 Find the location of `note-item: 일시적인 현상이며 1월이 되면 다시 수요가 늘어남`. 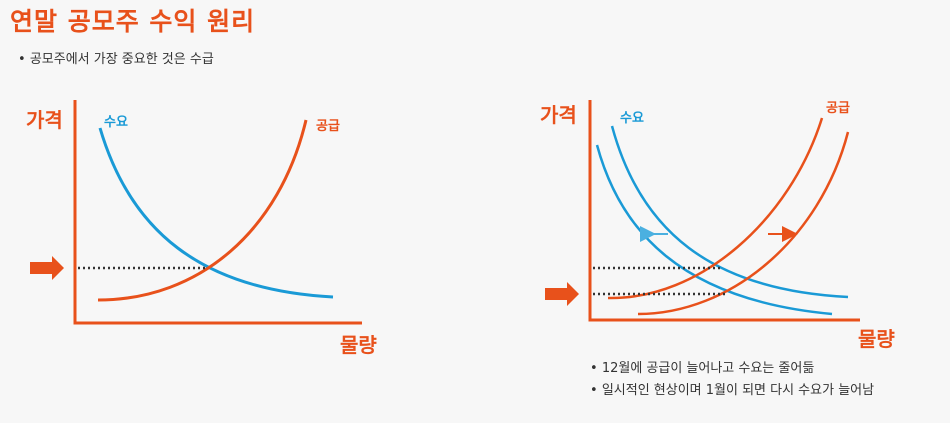

note-item: 일시적인 현상이며 1월이 되면 다시 수요가 늘어남 is located at coordinates (732, 391).